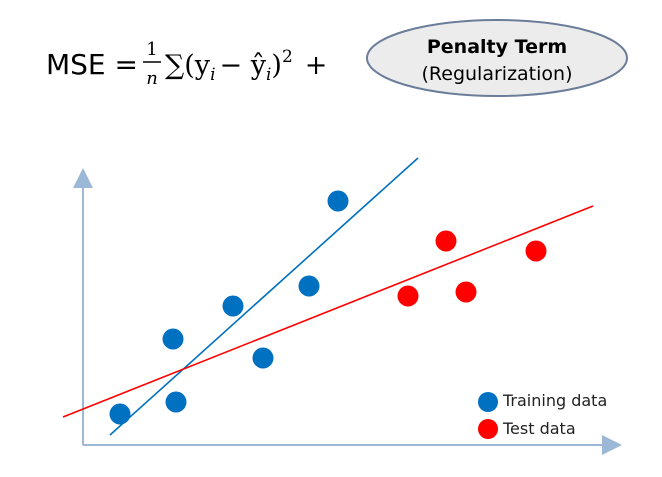 This screenshot has height=477, width=662. What do you see at coordinates (188, 65) in the screenshot?
I see `formula-sum: ∑(y` at bounding box center [188, 65].